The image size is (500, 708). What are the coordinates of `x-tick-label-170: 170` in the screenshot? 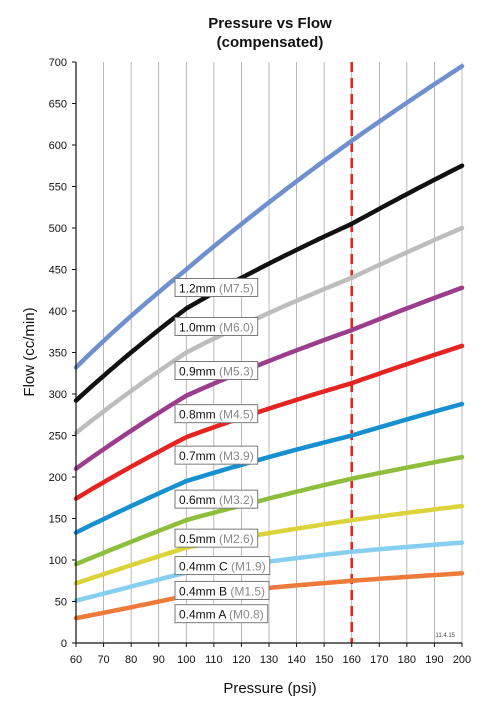 It's located at (379, 660).